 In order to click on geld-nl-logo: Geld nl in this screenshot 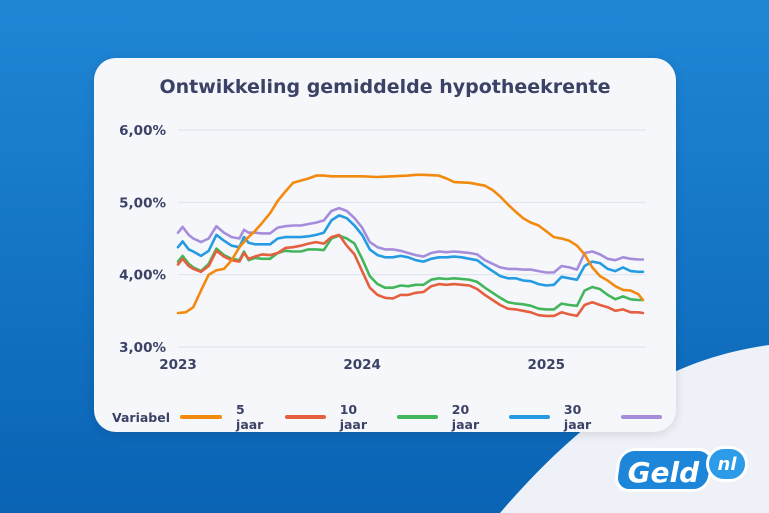, I will do `click(680, 470)`.